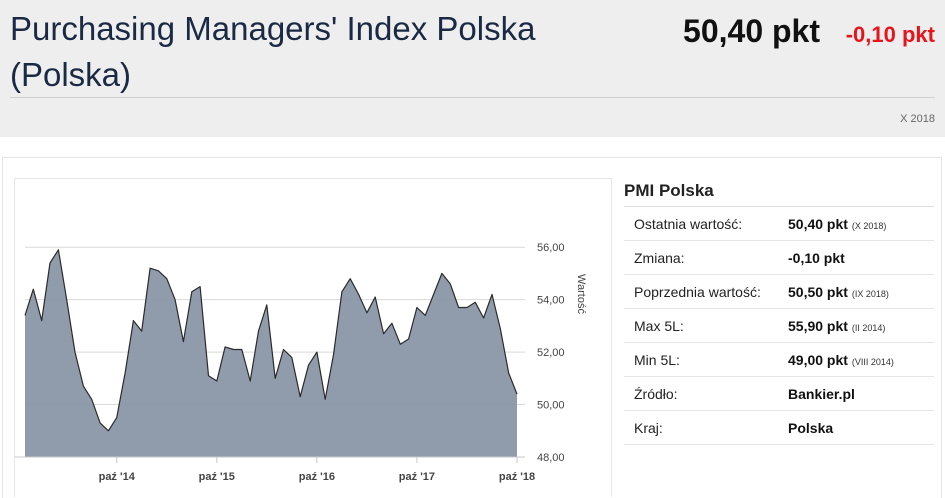 This screenshot has width=945, height=498. Describe the element at coordinates (517, 477) in the screenshot. I see `x-tick-label: paź '18` at that location.